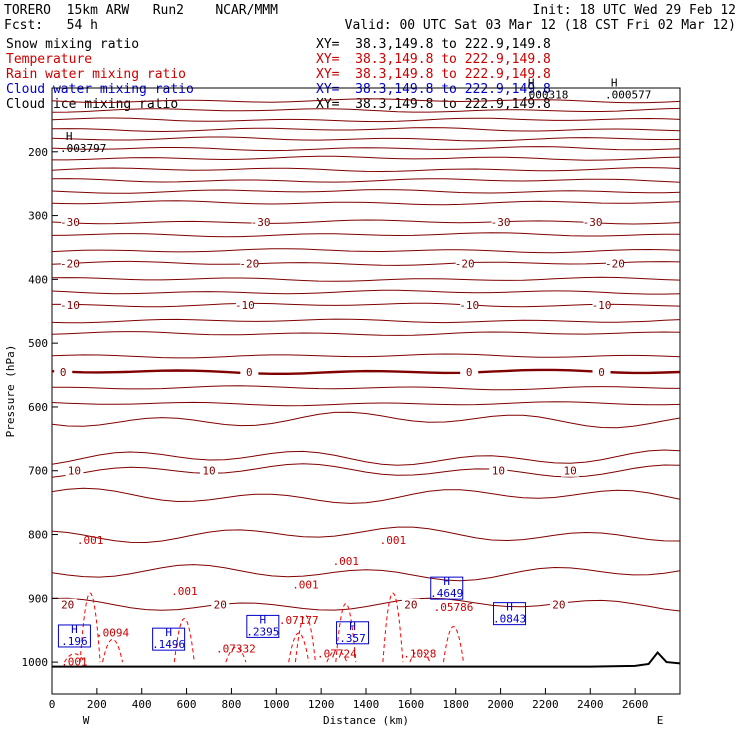  Describe the element at coordinates (366, 659) in the screenshot. I see `terrain-line` at that location.